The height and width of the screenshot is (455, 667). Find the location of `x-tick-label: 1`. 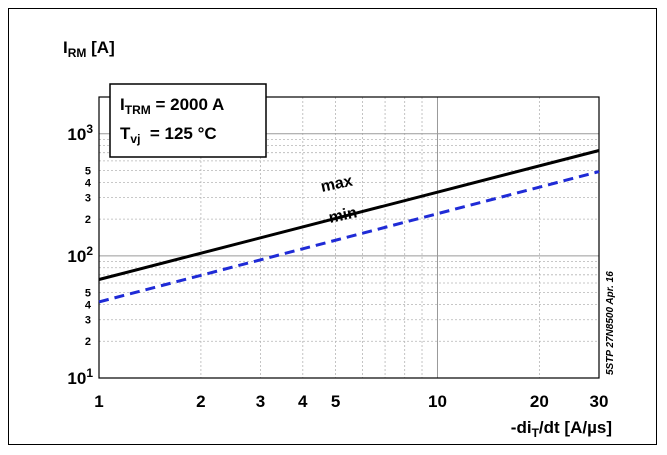

x-tick-label: 1 is located at coordinates (98, 401).